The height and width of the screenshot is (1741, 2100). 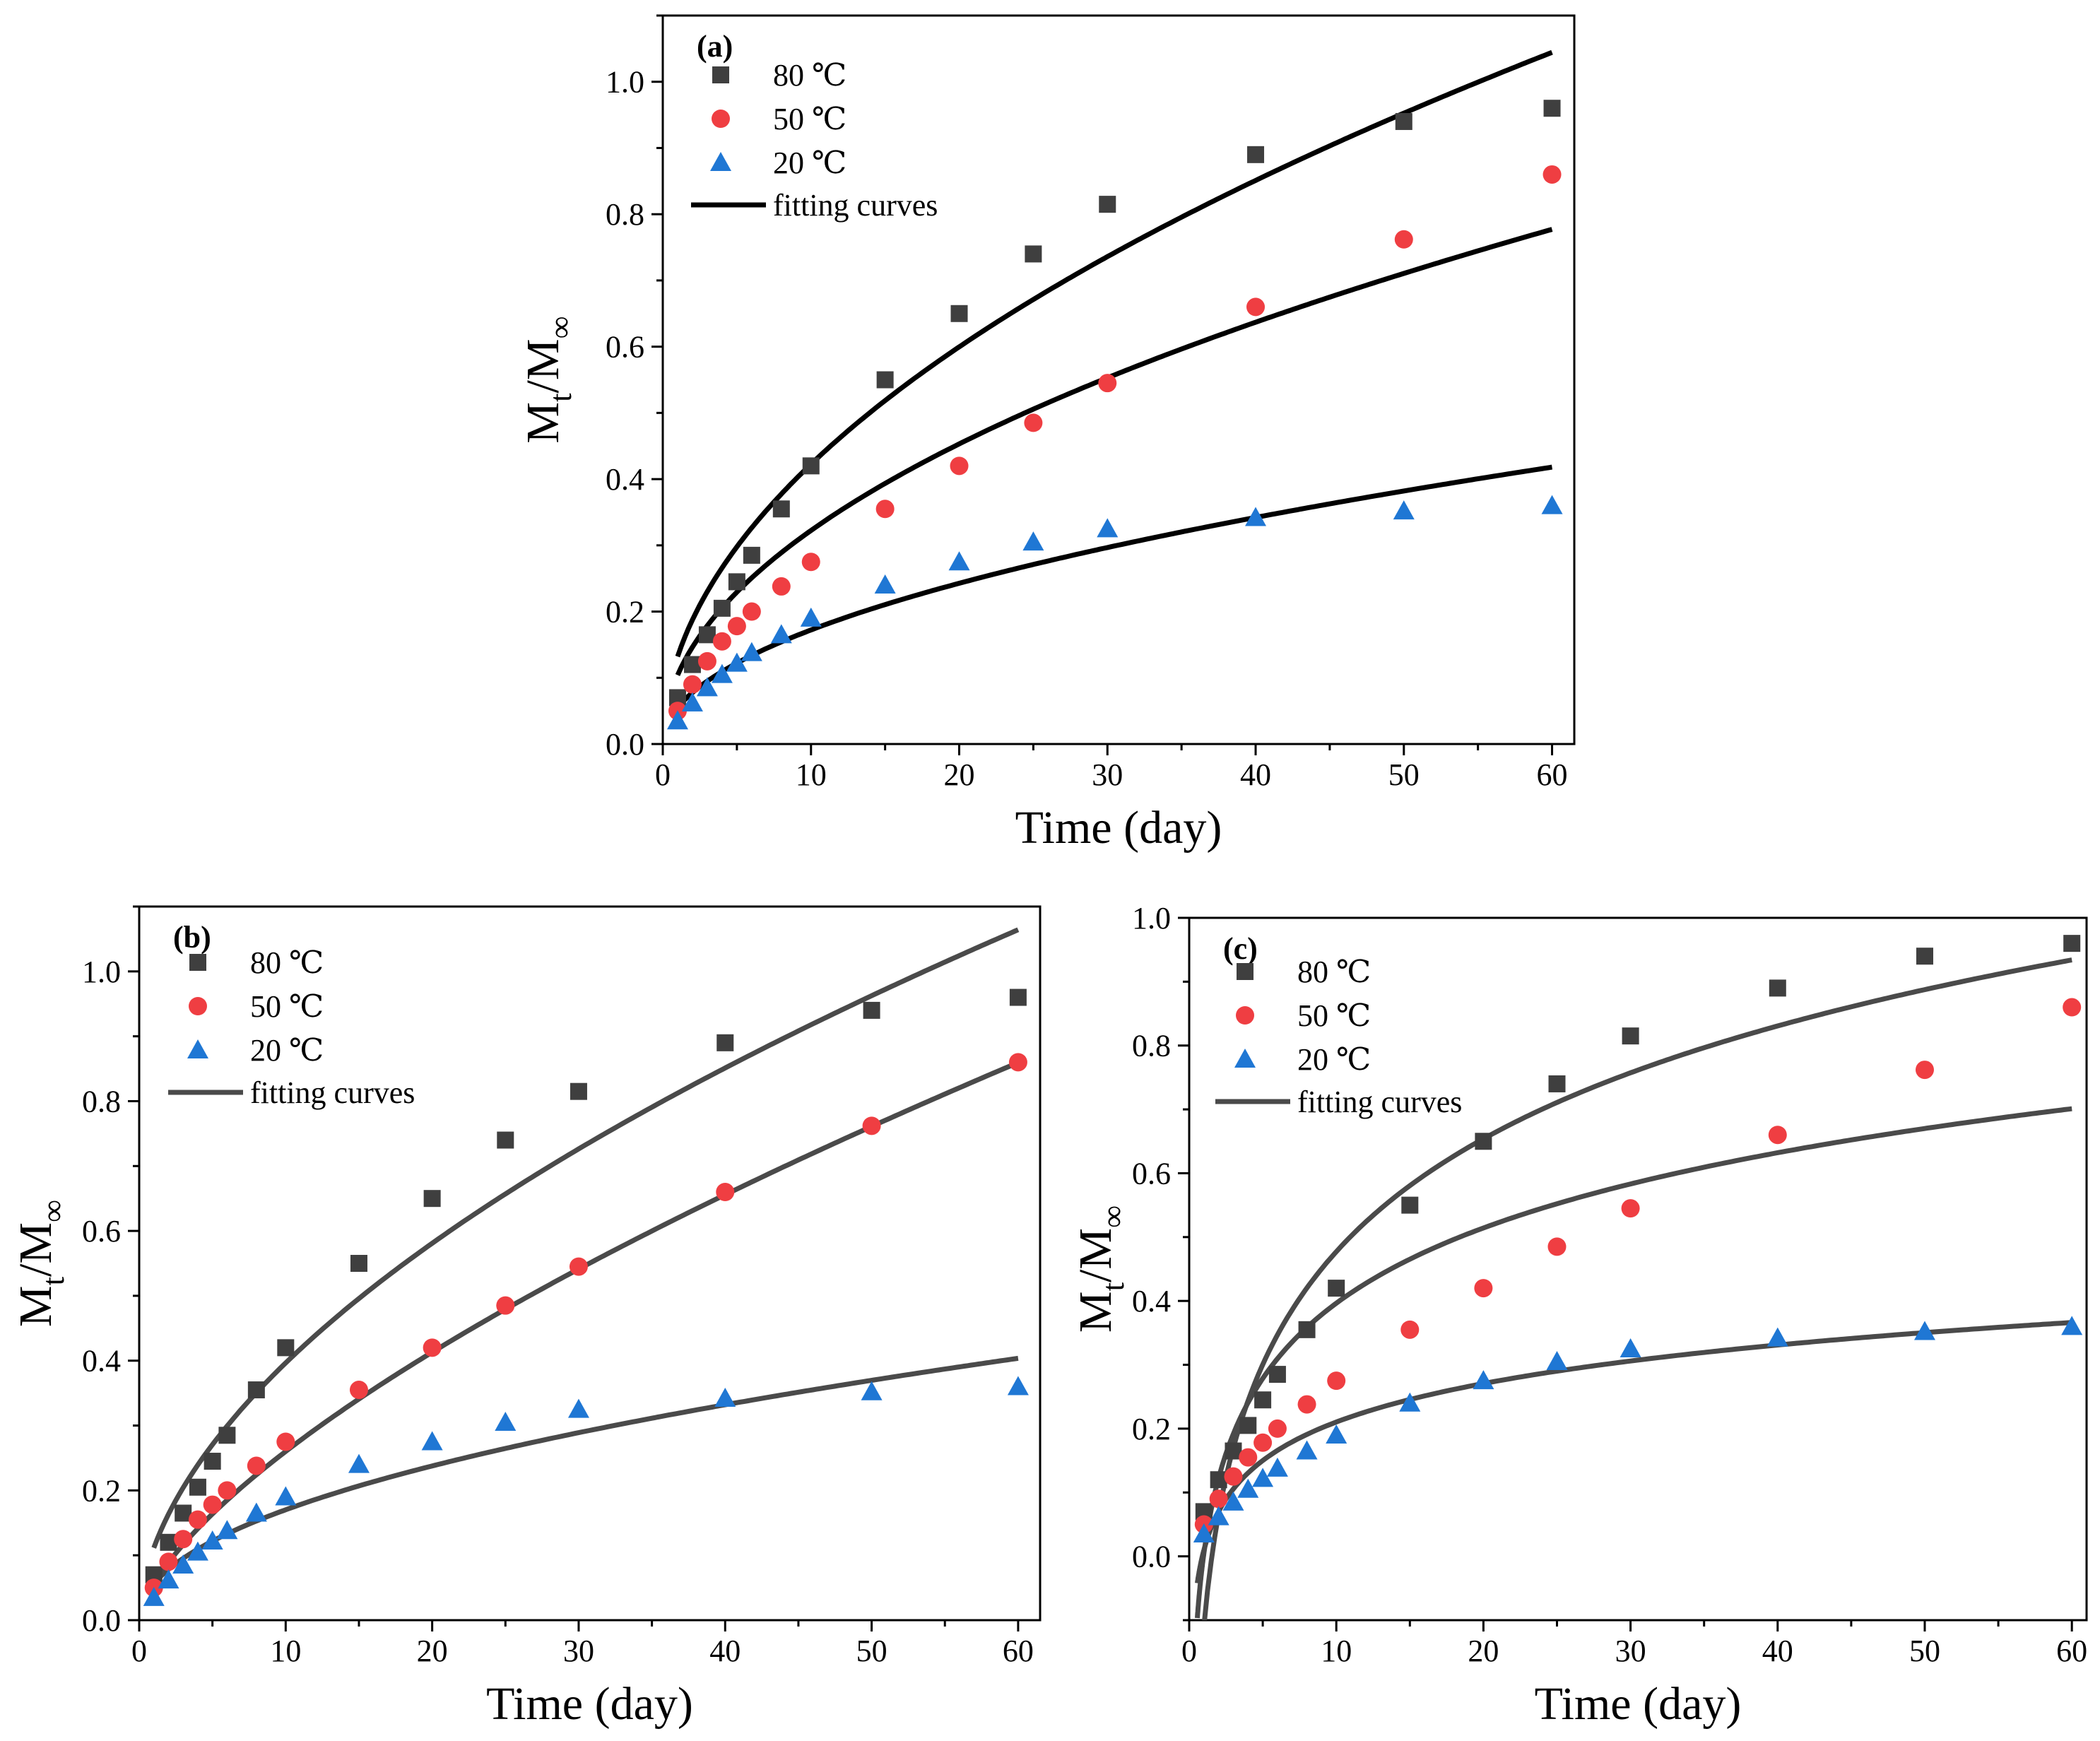 What do you see at coordinates (1151, 1429) in the screenshot?
I see `y-tick-label: 0.2` at bounding box center [1151, 1429].